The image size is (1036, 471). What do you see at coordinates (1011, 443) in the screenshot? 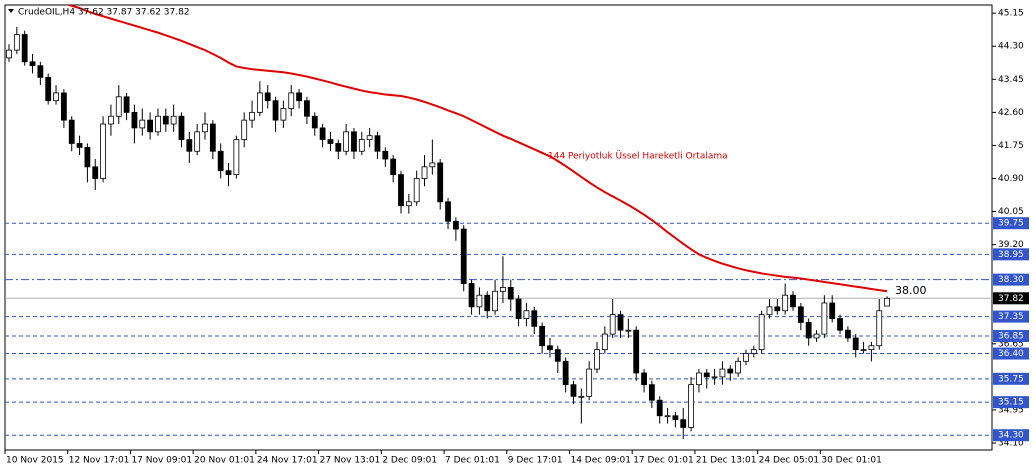
I see `y-tick-label: 34.10` at bounding box center [1011, 443].